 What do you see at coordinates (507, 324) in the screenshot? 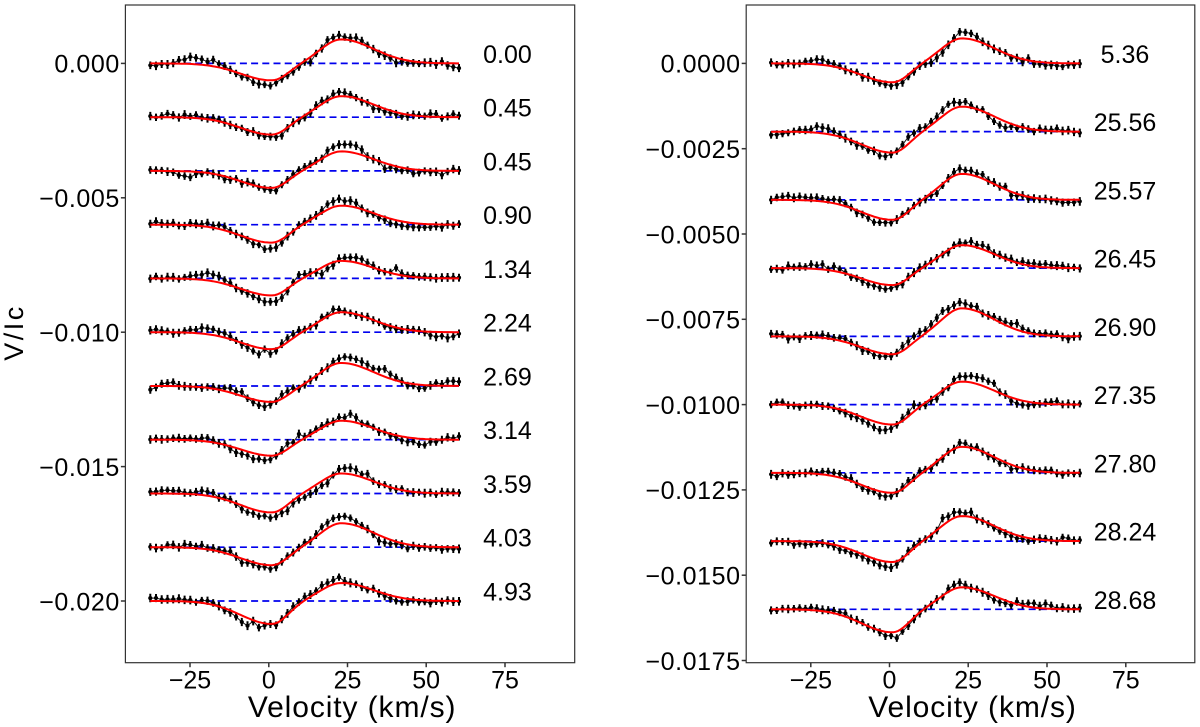
I see `svg-text: 2.24` at bounding box center [507, 324].